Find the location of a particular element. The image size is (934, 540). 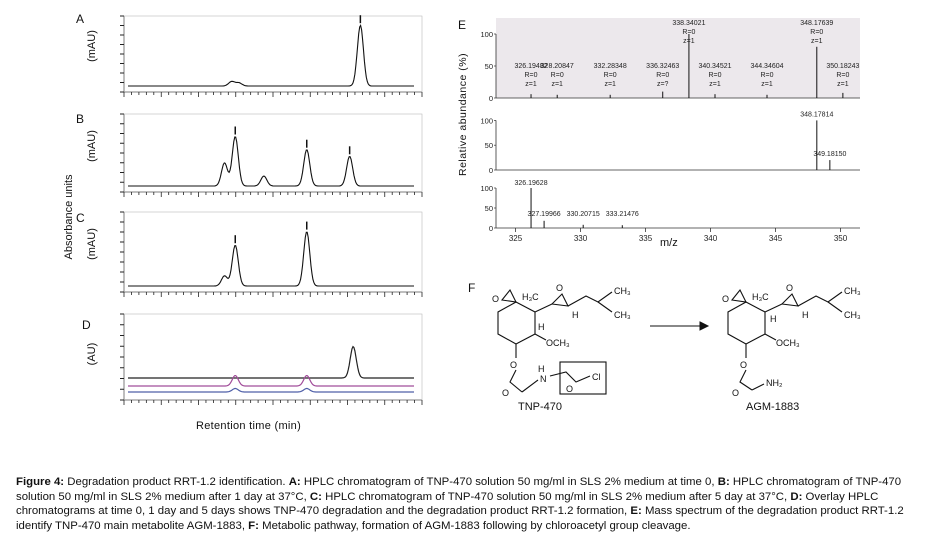

ms-peak-label: 327.19966 is located at coordinates (544, 214).